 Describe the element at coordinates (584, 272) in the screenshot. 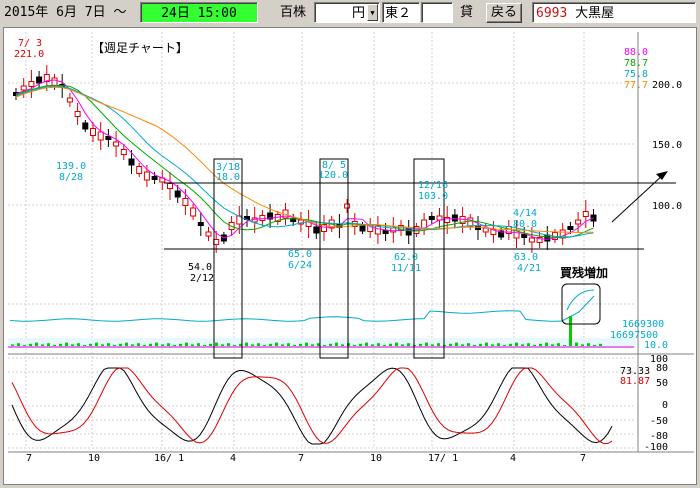

I see `callout-text: 買残増加` at that location.